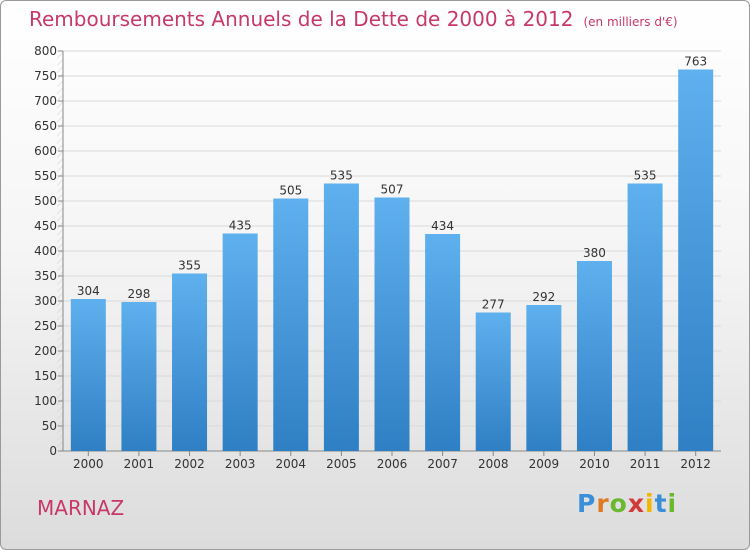 The image size is (750, 550). I want to click on y-tick-label: 550, so click(45, 176).